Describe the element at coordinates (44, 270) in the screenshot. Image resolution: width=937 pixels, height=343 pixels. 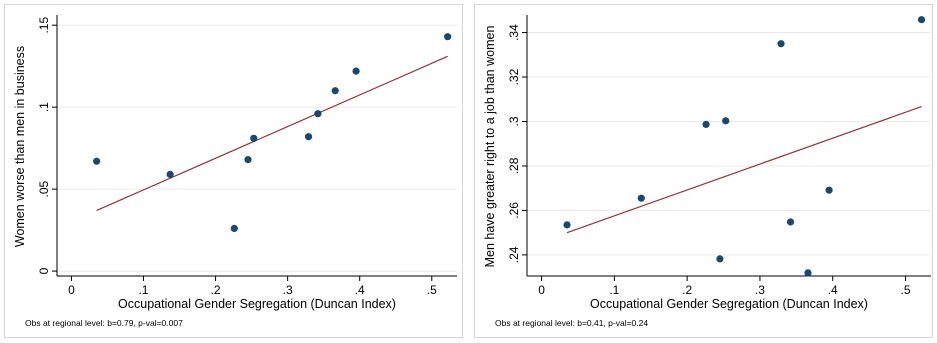
I see `y-tick-label: 0` at that location.